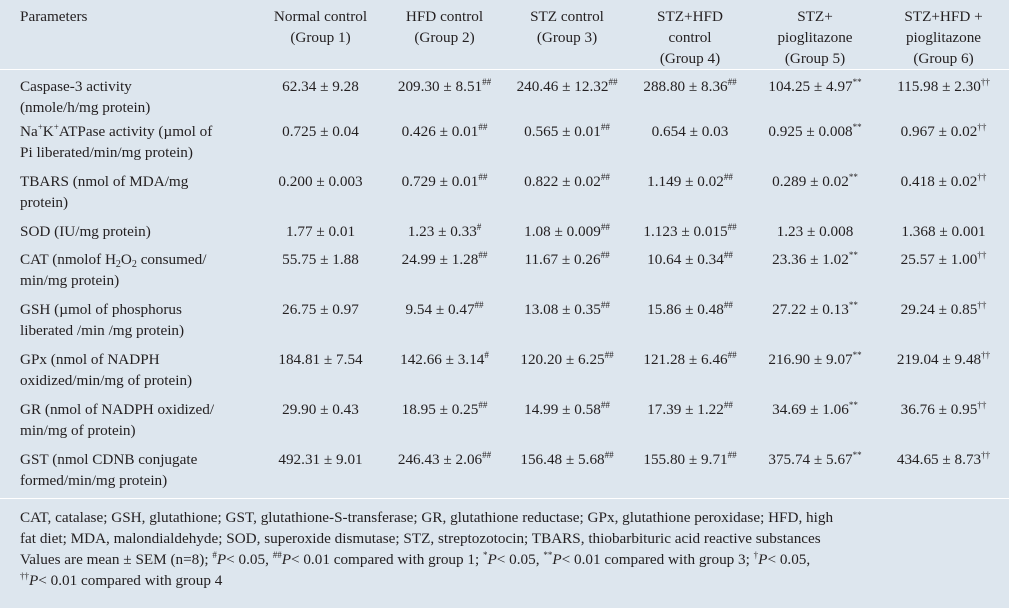 The width and height of the screenshot is (1009, 608). I want to click on table-cell: 9.54 ± 0.47##, so click(444, 308).